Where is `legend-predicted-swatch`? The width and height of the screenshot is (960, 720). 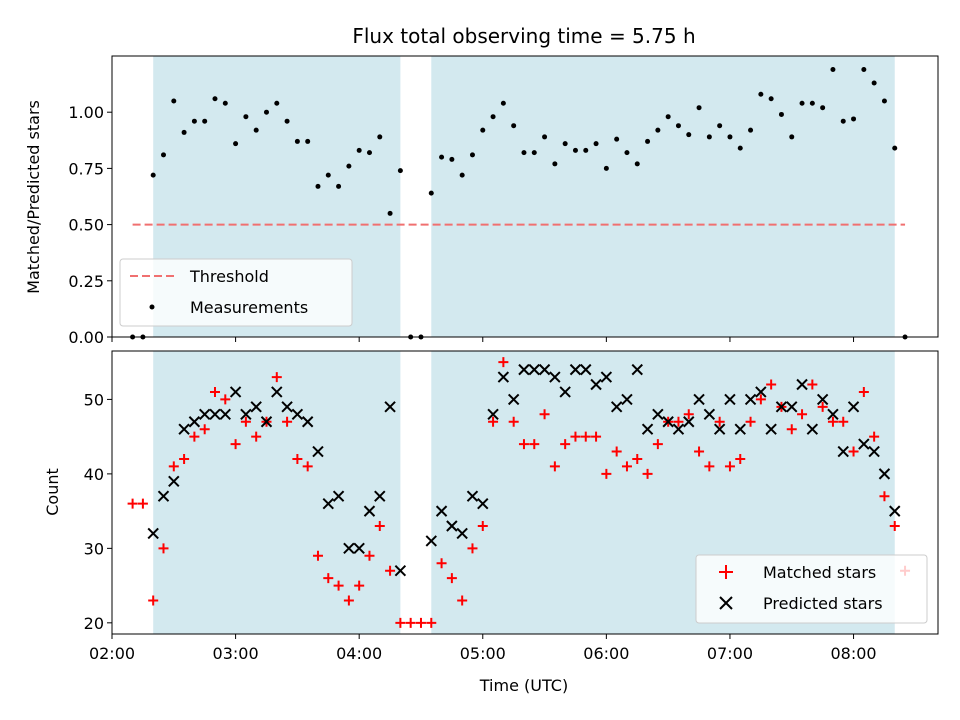 legend-predicted-swatch is located at coordinates (726, 603).